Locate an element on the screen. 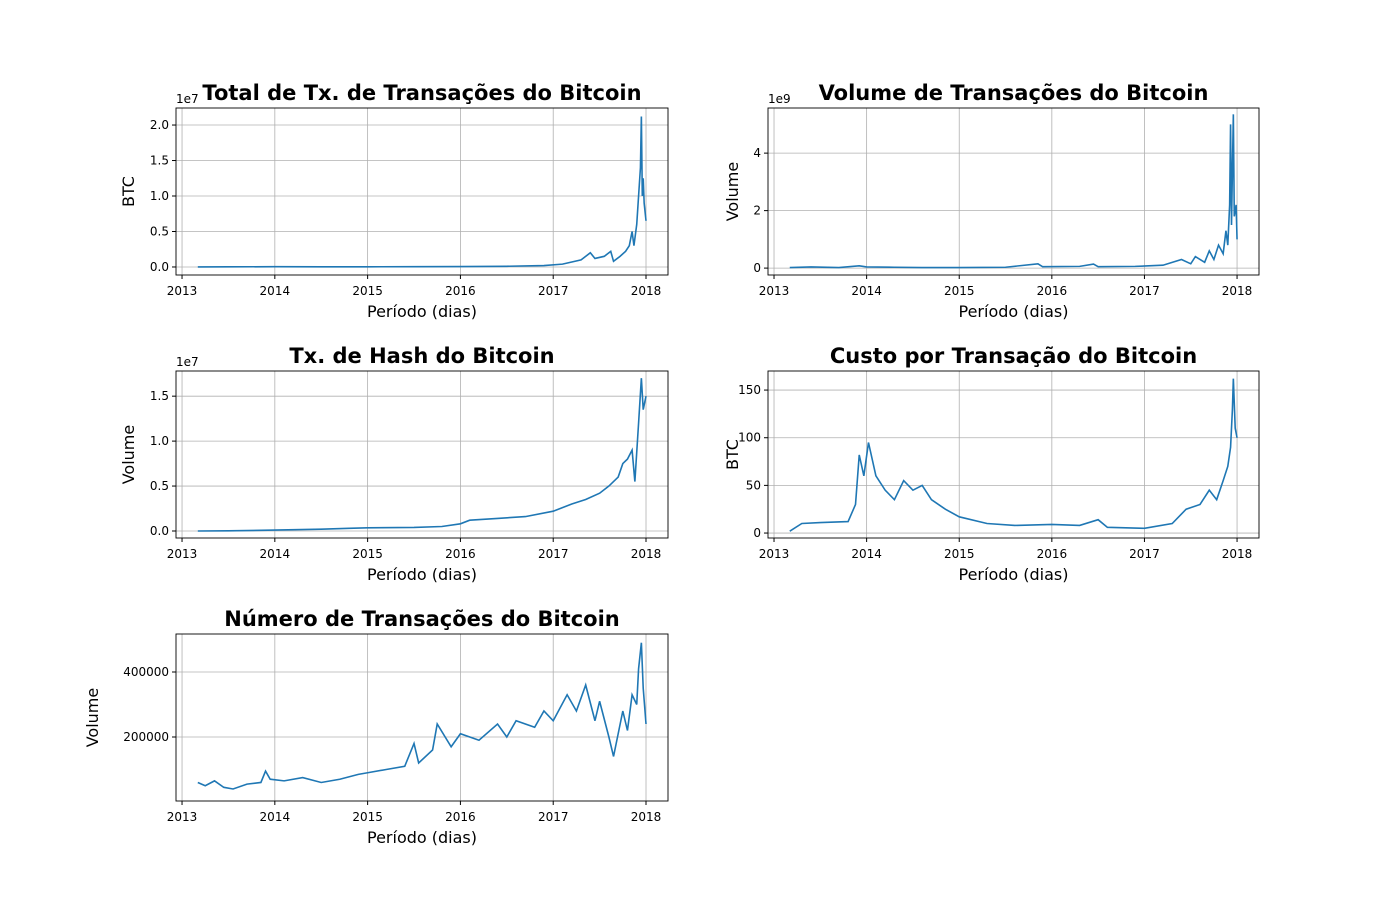 Image resolution: width=1400 pixels, height=904 pixels. y-tick-label: 2.0 is located at coordinates (159, 125).